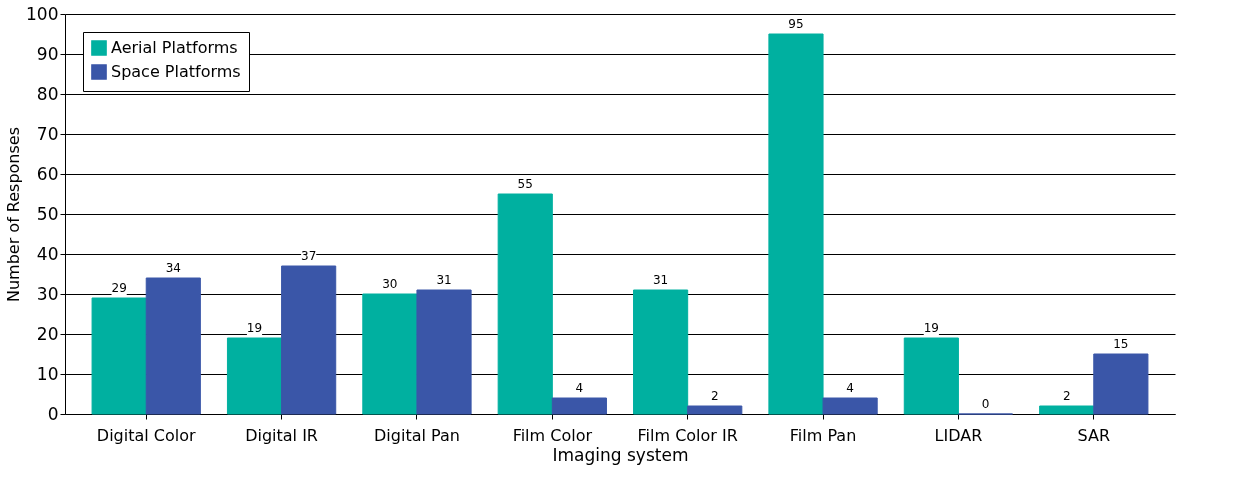 This screenshot has height=504, width=1249. I want to click on x-tick-label: SAR, so click(1094, 435).